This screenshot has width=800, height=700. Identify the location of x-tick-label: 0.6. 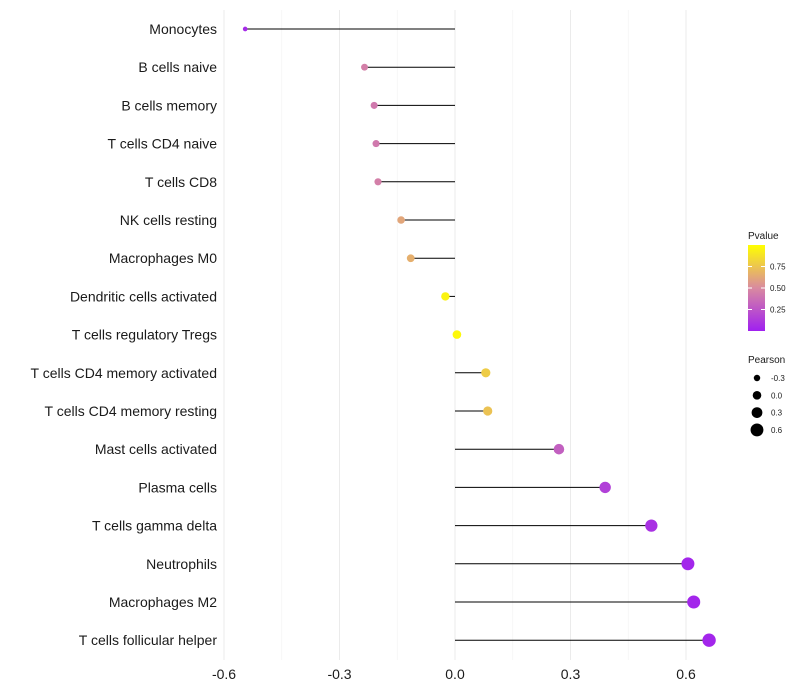
(686, 674).